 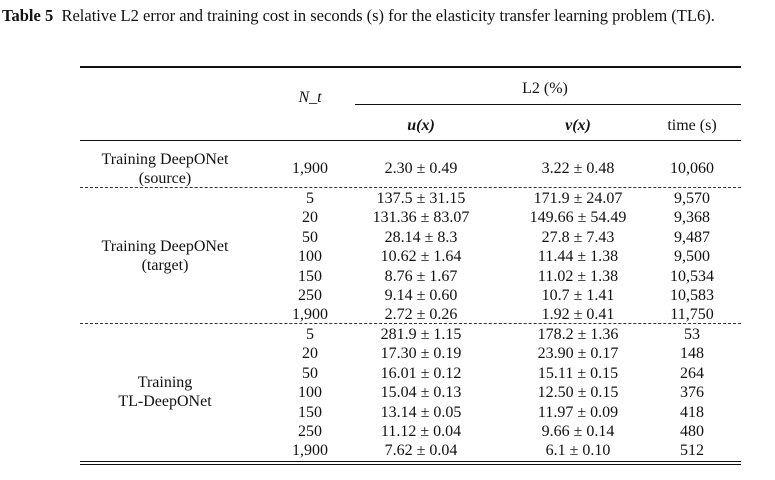 What do you see at coordinates (692, 431) in the screenshot?
I see `table-cell: 480` at bounding box center [692, 431].